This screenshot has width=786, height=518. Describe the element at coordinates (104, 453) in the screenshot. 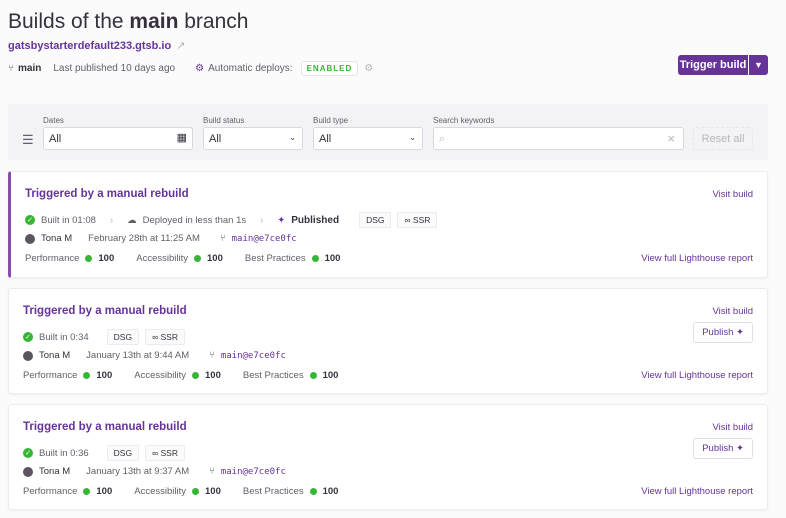

I see `build-status-row: ✓ Built in 0:36 DSG ∞ SSR` at that location.